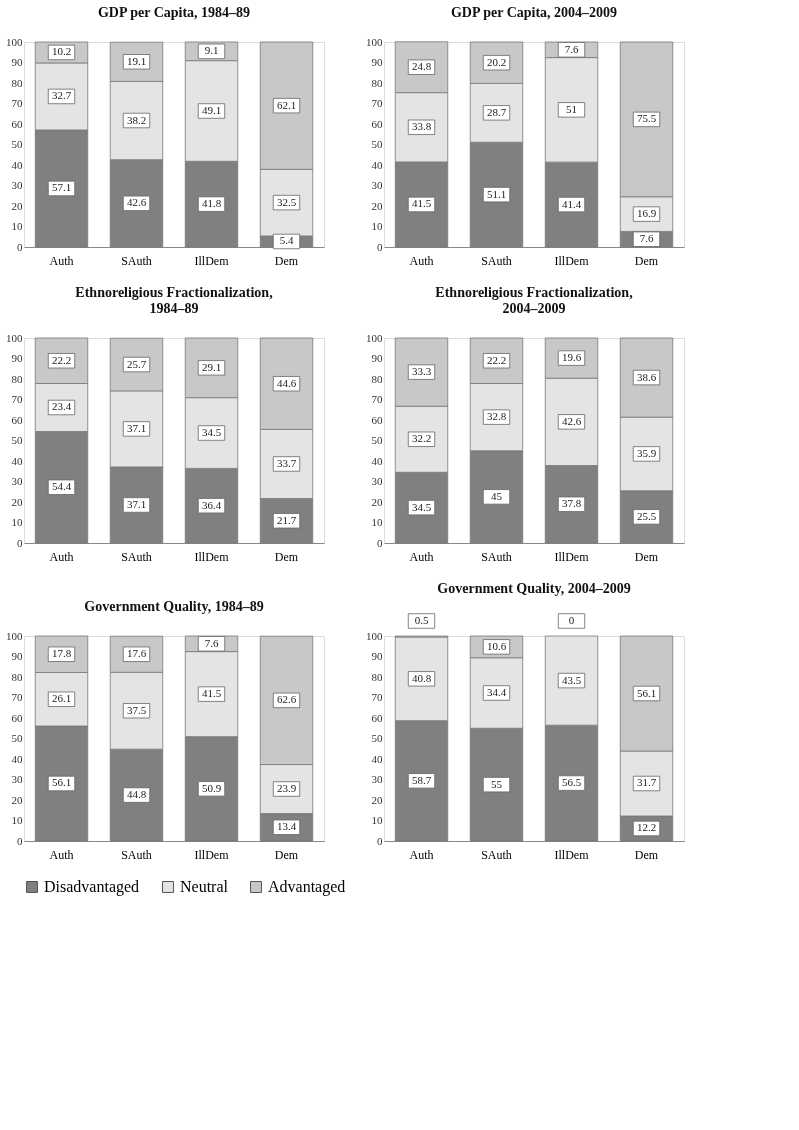  I want to click on data-label: 44.8, so click(136, 794).